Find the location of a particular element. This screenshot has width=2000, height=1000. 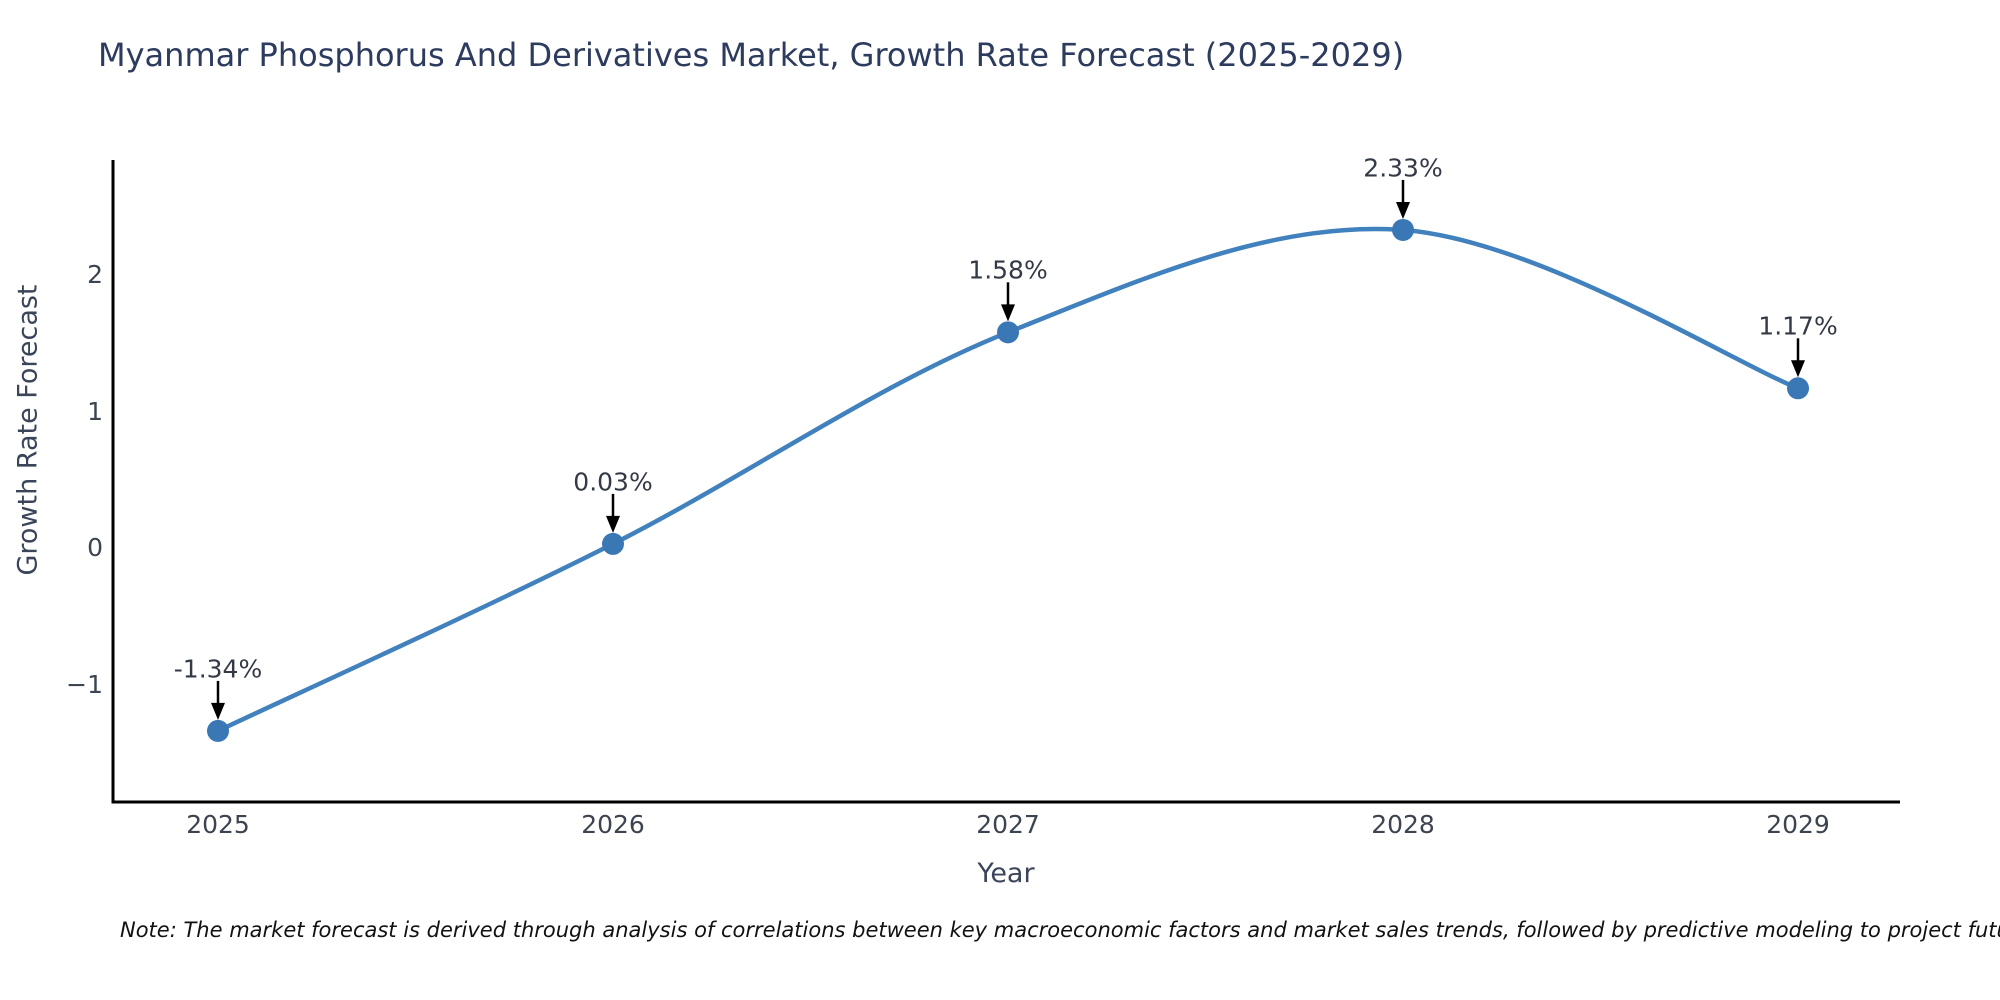

data-point-2026 is located at coordinates (613, 543).